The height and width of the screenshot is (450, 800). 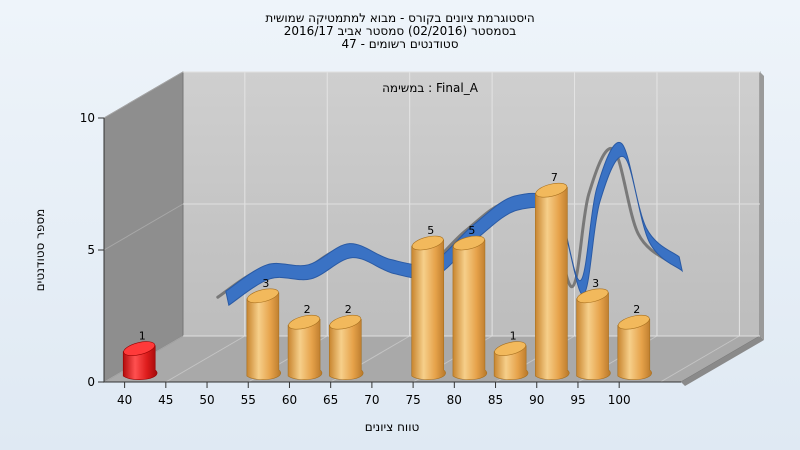 What do you see at coordinates (430, 88) in the screenshot?
I see `task-annotation: במשימה : Final_A` at bounding box center [430, 88].